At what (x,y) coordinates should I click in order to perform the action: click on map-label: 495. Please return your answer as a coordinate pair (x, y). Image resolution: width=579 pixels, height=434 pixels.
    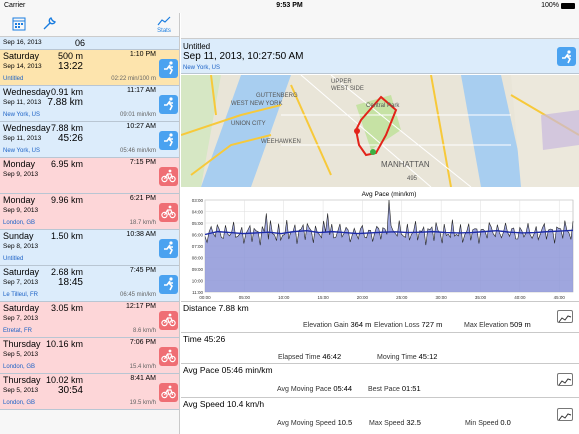
    Looking at the image, I should click on (412, 179).